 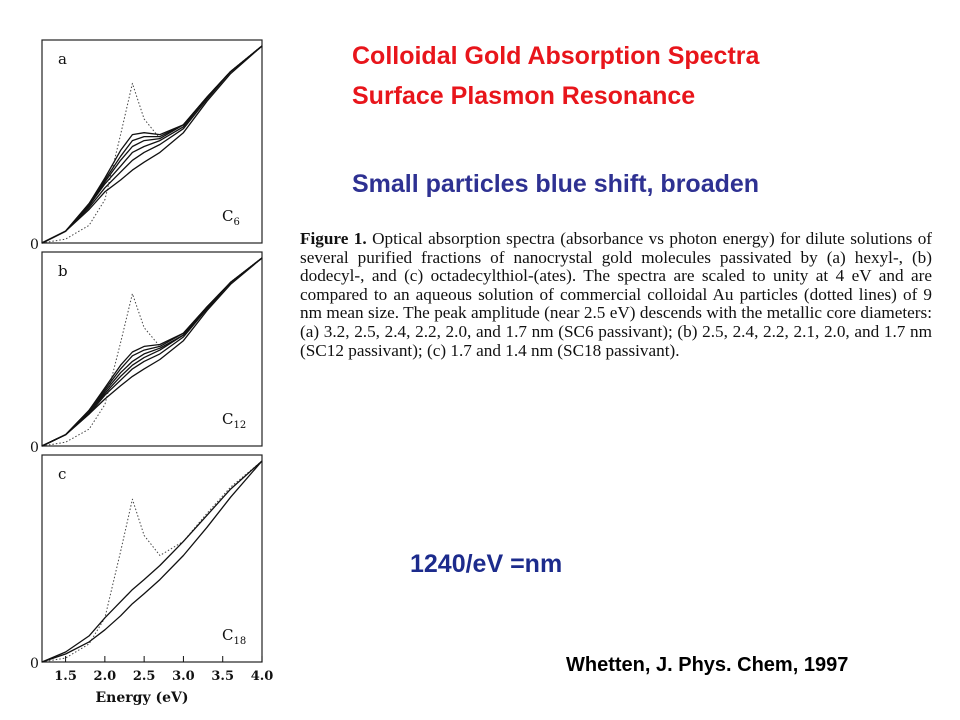 I want to click on x-tick-label-4: 3.5, so click(x=222, y=676).